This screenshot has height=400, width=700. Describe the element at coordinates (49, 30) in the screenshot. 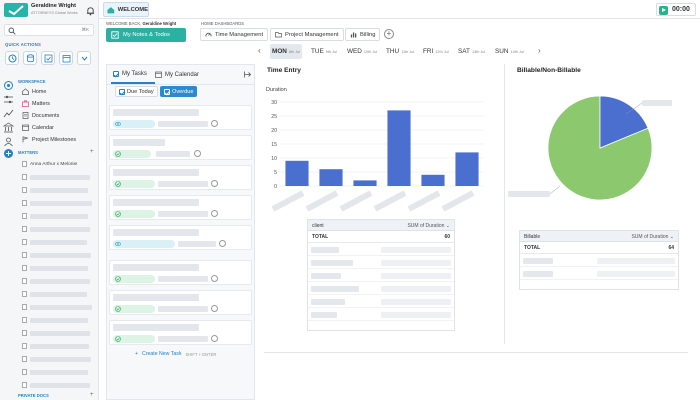

I see `search-input: ⌘K` at that location.